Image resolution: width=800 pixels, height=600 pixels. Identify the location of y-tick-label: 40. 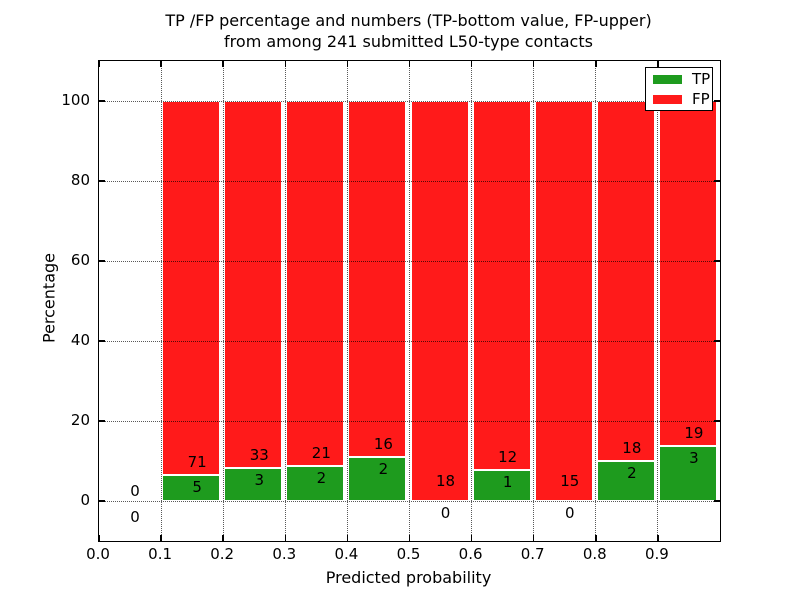
(80, 340).